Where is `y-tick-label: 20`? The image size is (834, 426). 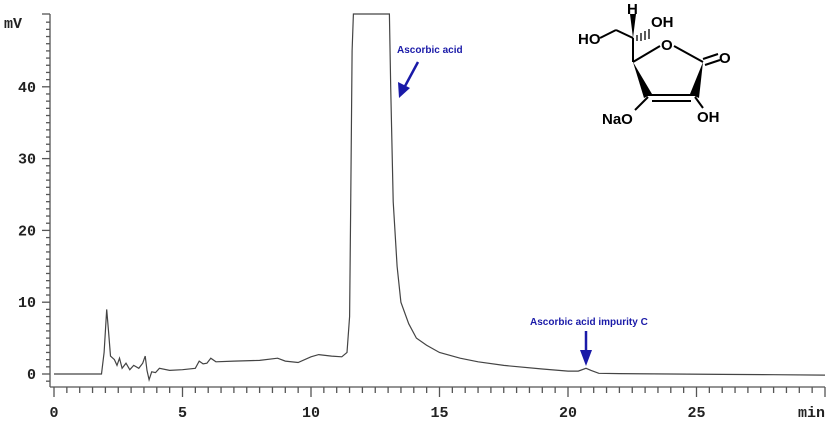
y-tick-label: 20 is located at coordinates (27, 231).